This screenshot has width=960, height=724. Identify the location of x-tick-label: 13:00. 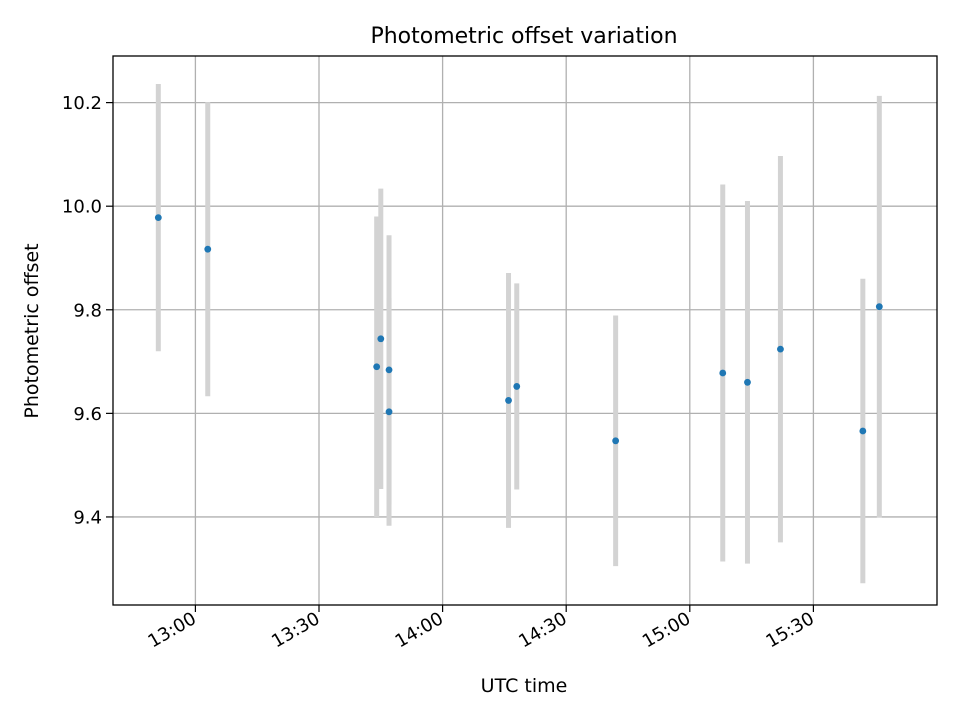
(171, 630).